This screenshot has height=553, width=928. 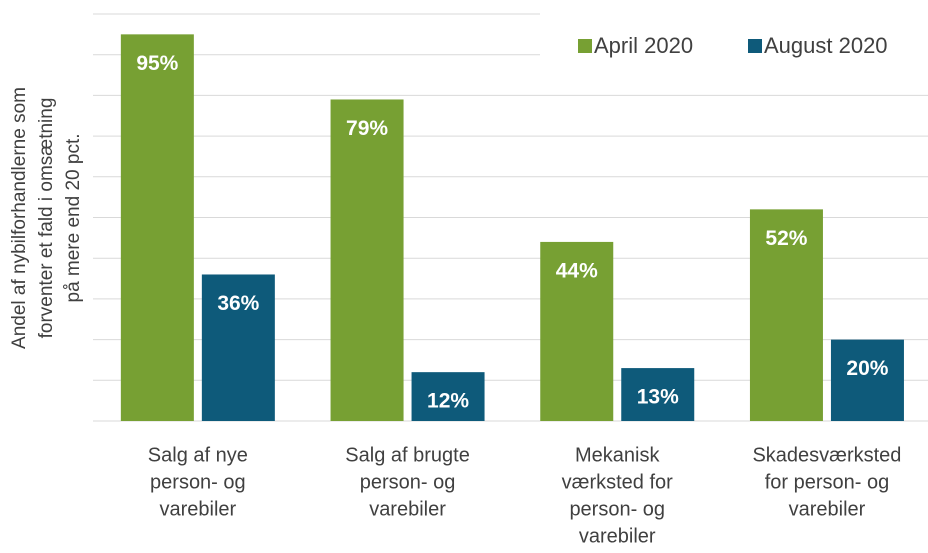 What do you see at coordinates (826, 45) in the screenshot?
I see `legend-label: August 2020` at bounding box center [826, 45].